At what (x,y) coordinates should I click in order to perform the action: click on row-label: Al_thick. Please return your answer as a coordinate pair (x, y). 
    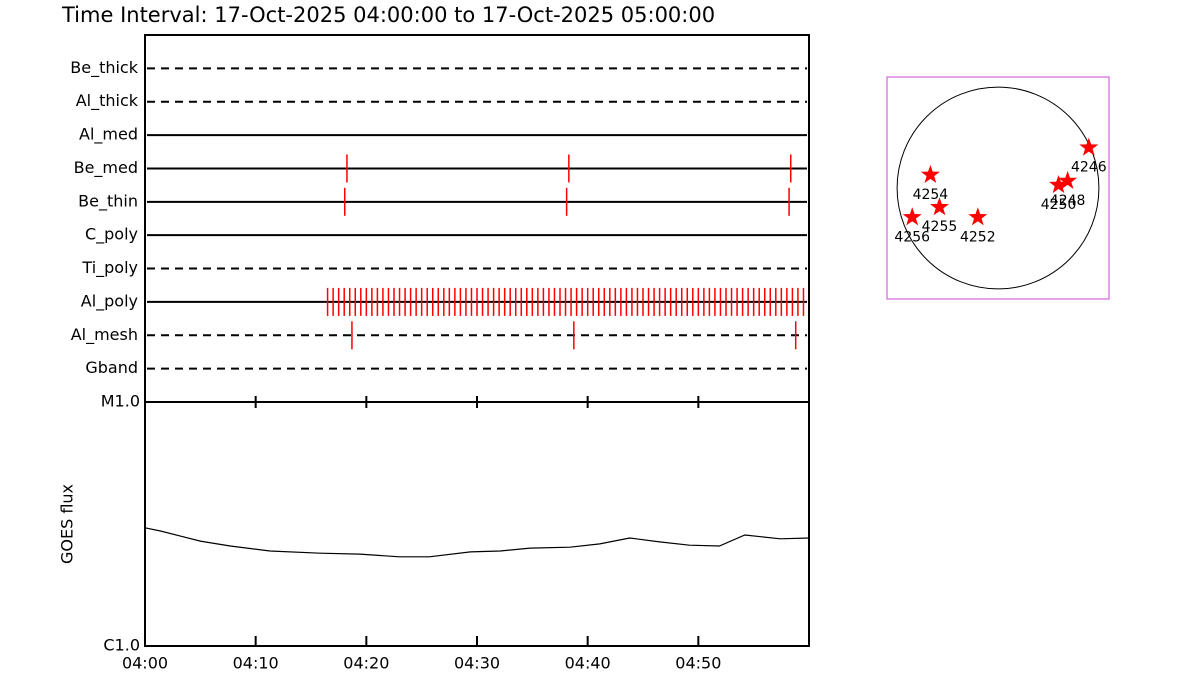
    Looking at the image, I should click on (107, 101).